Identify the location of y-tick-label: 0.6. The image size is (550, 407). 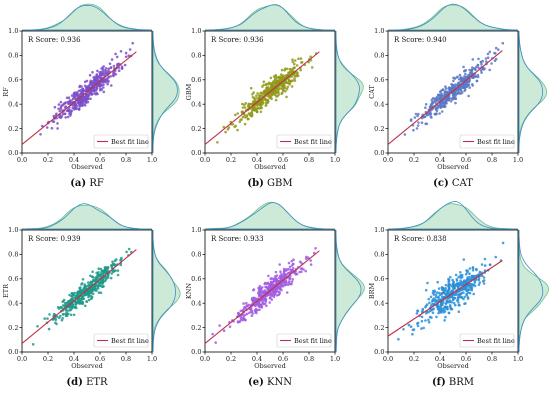
(379, 279).